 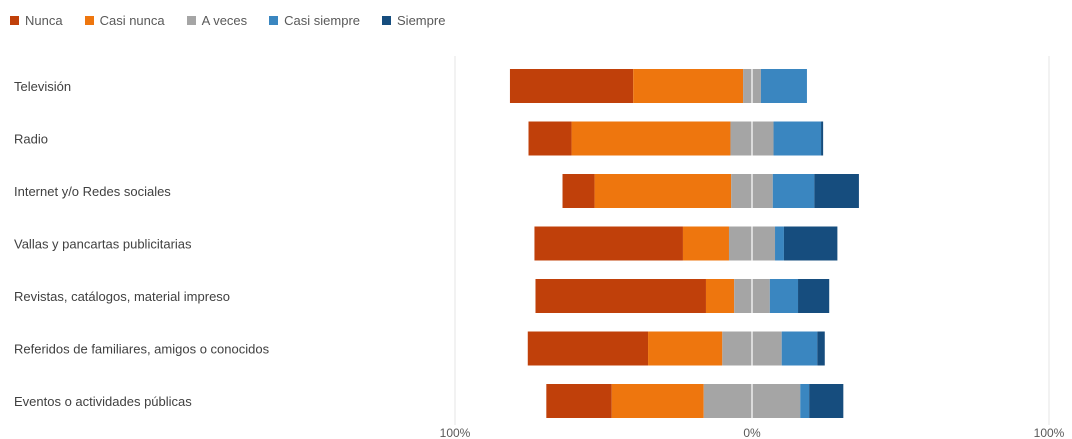 I want to click on legend-item-1: Casi nunca, so click(x=124, y=20).